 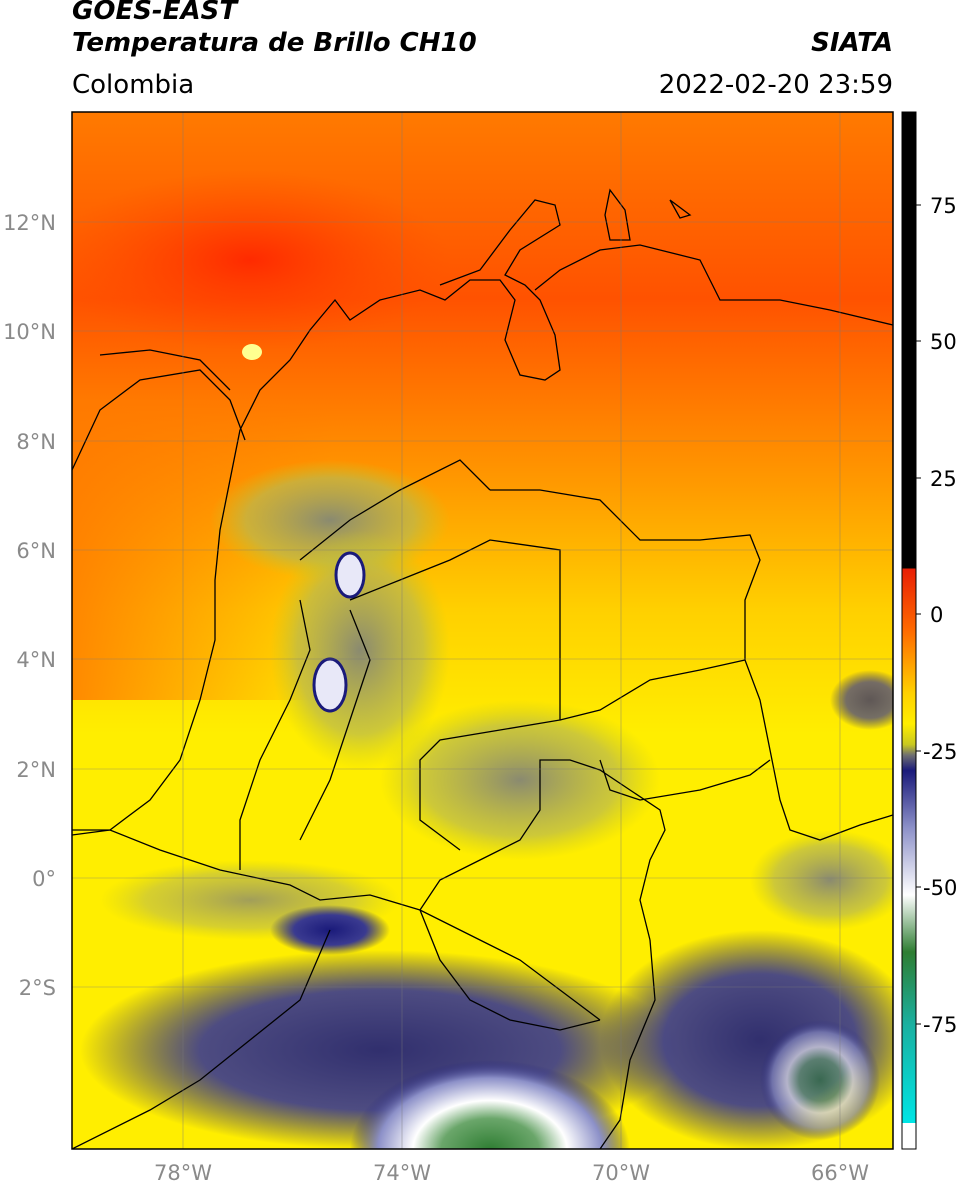 What do you see at coordinates (929, 630) in the screenshot?
I see `colorbar: 75 50 25 0 -25 -50 -75` at bounding box center [929, 630].